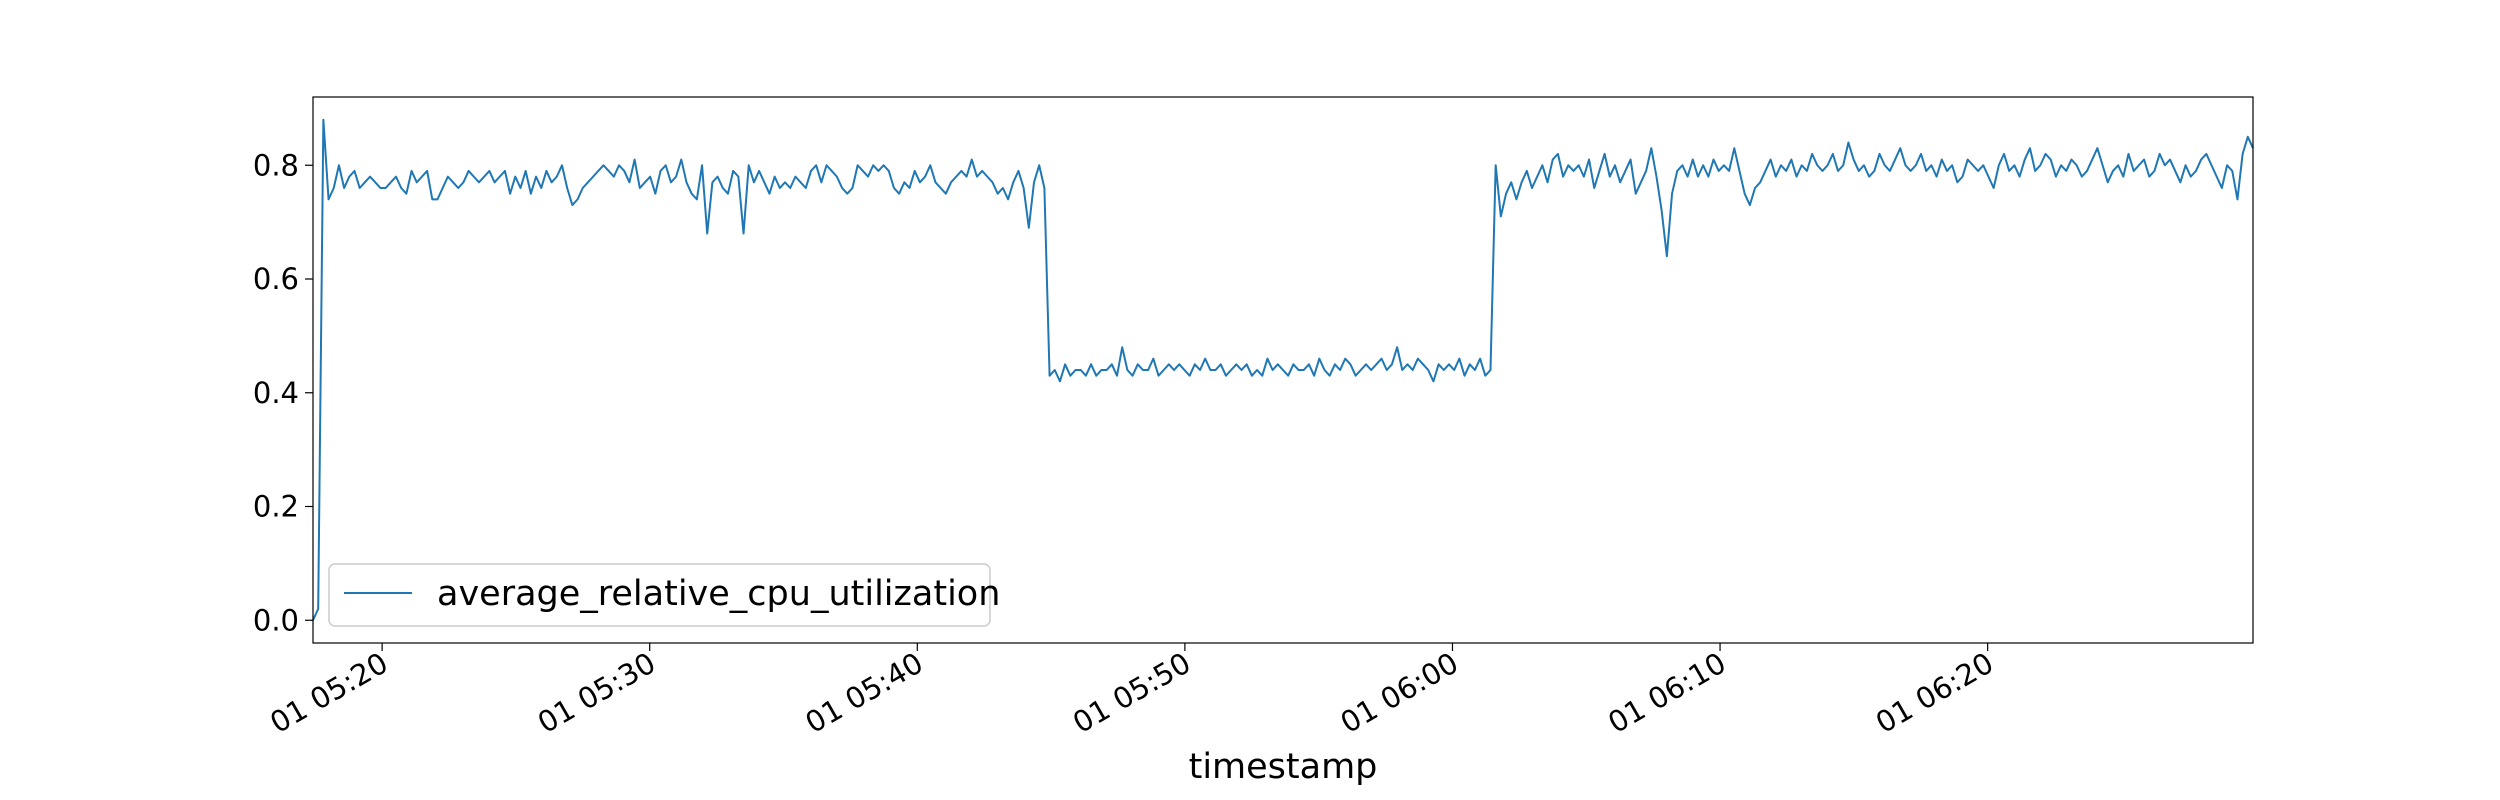  I want to click on y-tick-label: 0.4, so click(276, 393).